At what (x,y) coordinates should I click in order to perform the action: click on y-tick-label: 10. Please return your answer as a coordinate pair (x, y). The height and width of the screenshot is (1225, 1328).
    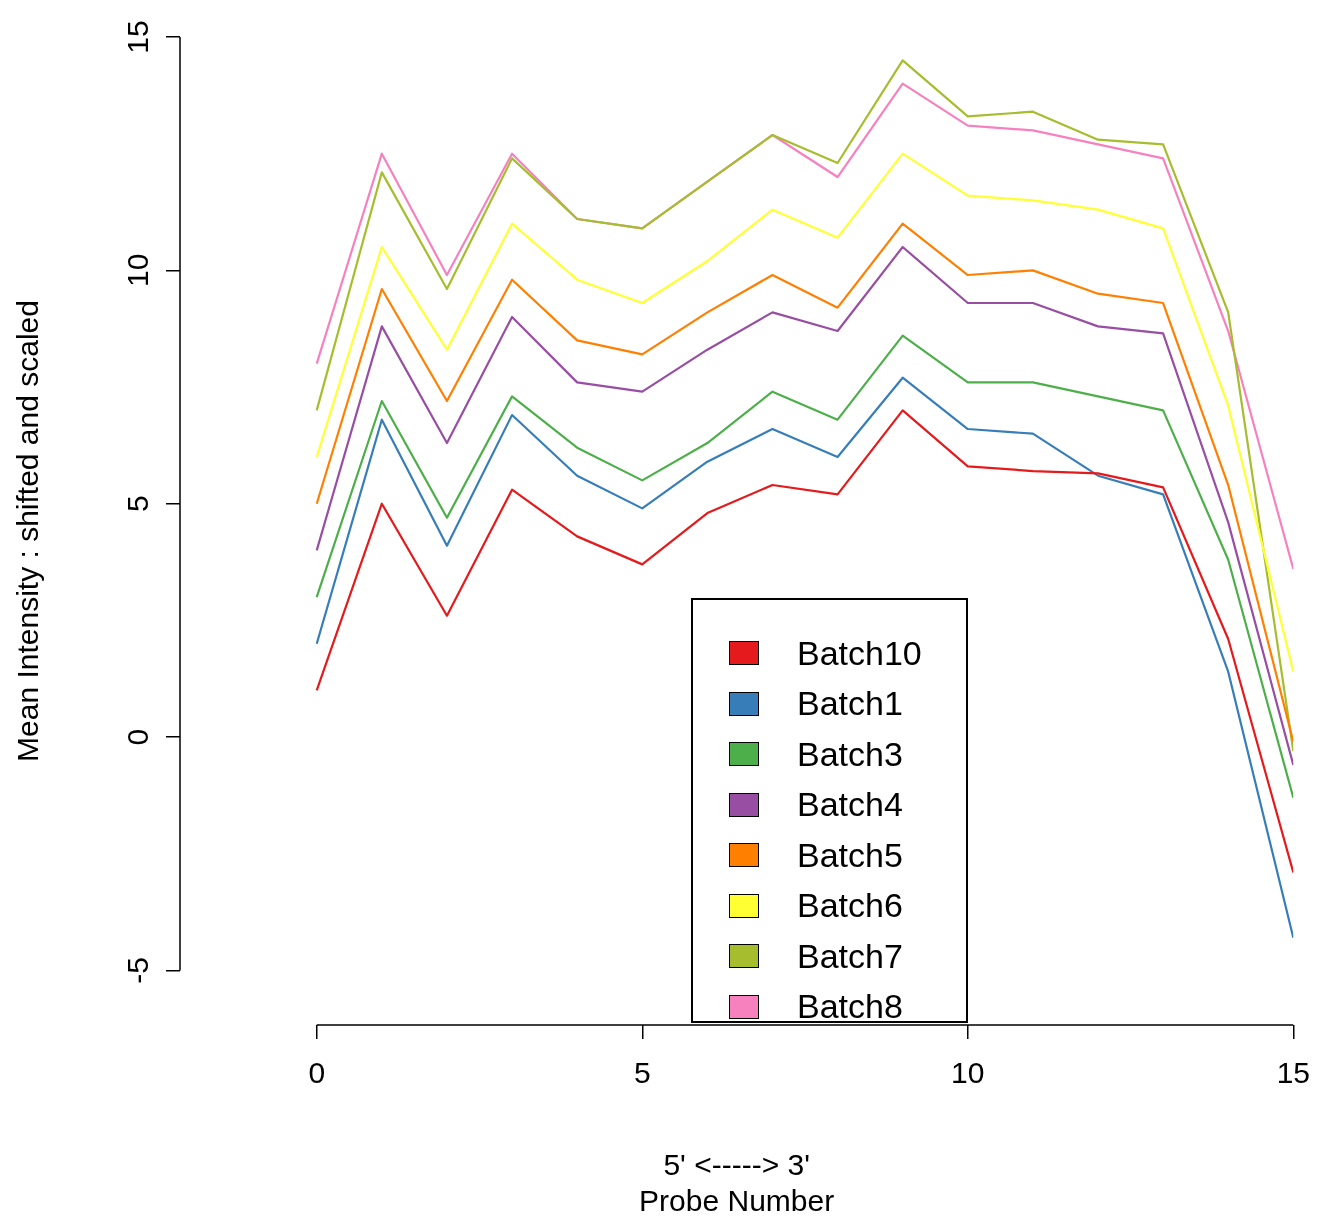
    Looking at the image, I should click on (138, 270).